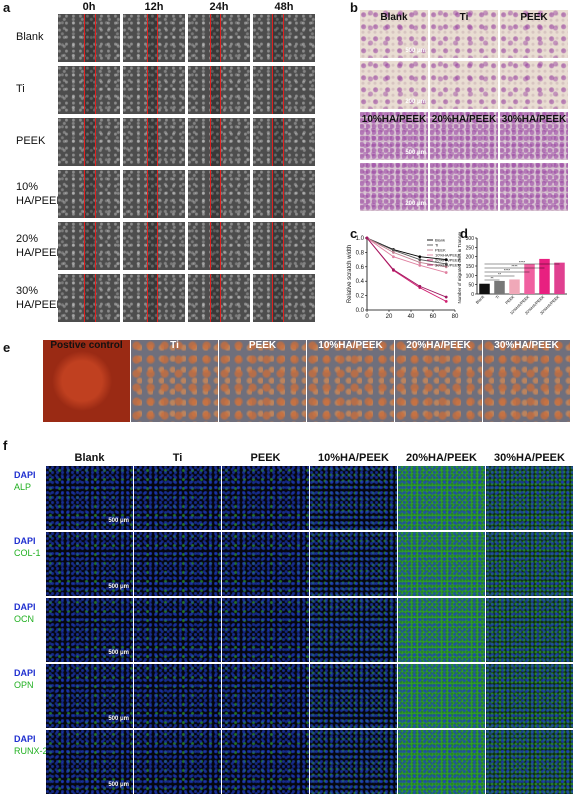 The image size is (575, 800). Describe the element at coordinates (436, 245) in the screenshot. I see `legend-label: Ti` at that location.